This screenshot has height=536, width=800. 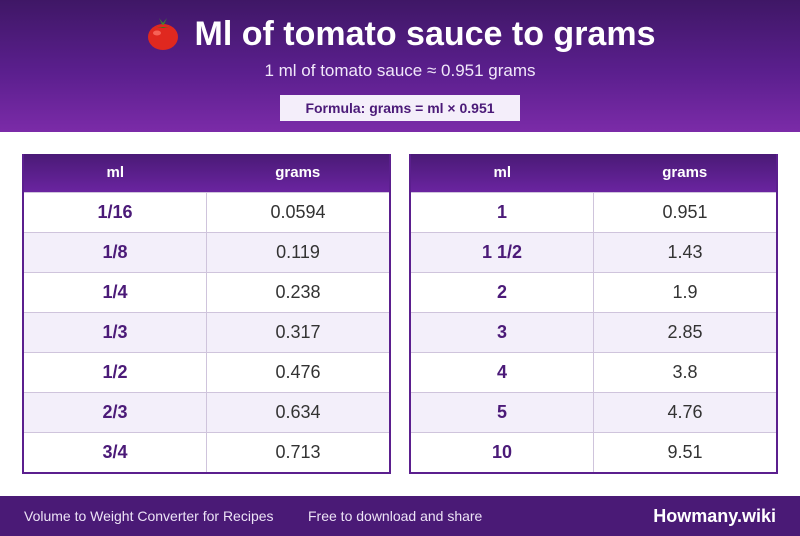 What do you see at coordinates (502, 212) in the screenshot?
I see `ml-cell: 1` at bounding box center [502, 212].